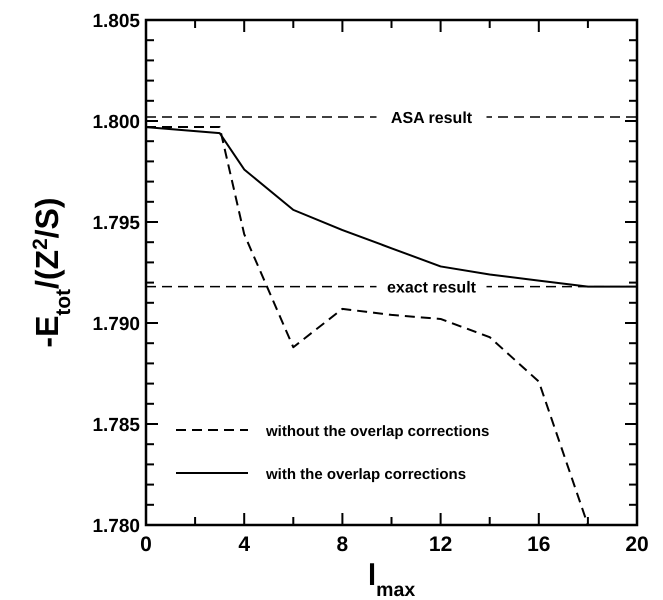 The width and height of the screenshot is (663, 600). I want to click on y-tick-label: 1.790, so click(116, 324).